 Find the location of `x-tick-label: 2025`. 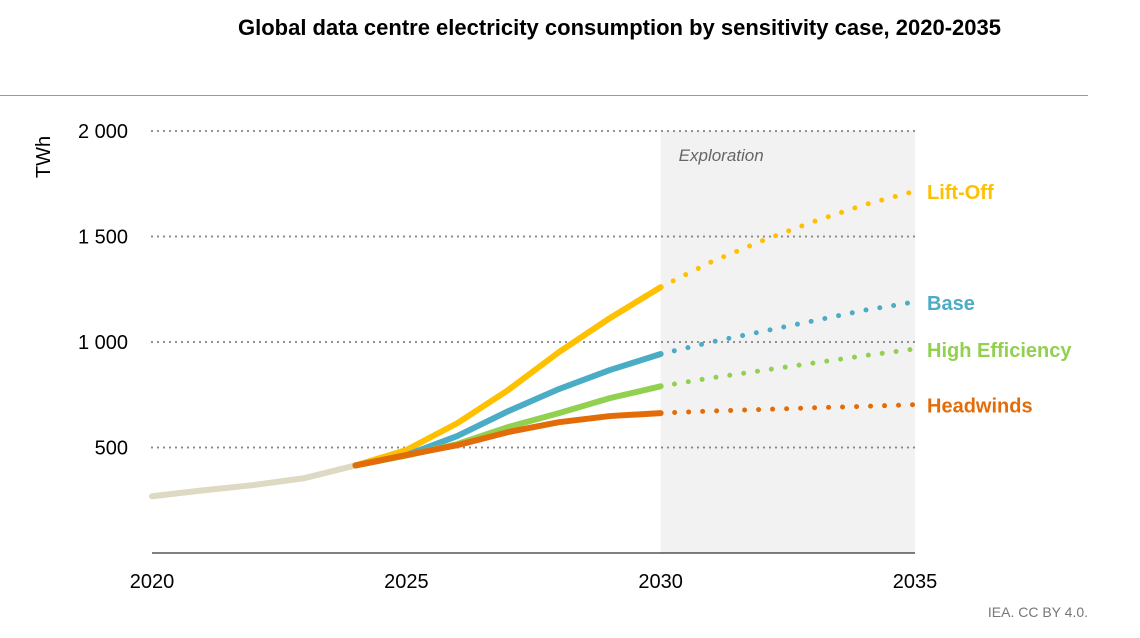

x-tick-label: 2025 is located at coordinates (406, 582).